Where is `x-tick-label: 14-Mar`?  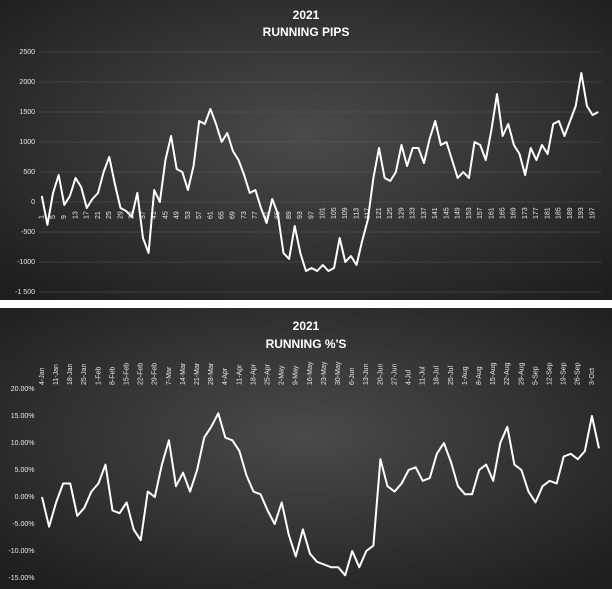 x-tick-label: 14-Mar is located at coordinates (183, 373).